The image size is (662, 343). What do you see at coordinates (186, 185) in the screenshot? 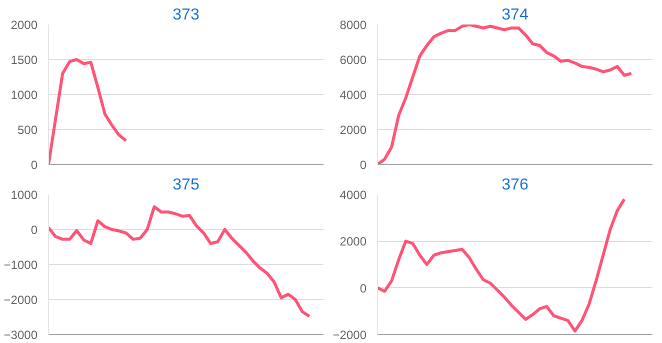
I see `chart-title: 375` at bounding box center [186, 185].